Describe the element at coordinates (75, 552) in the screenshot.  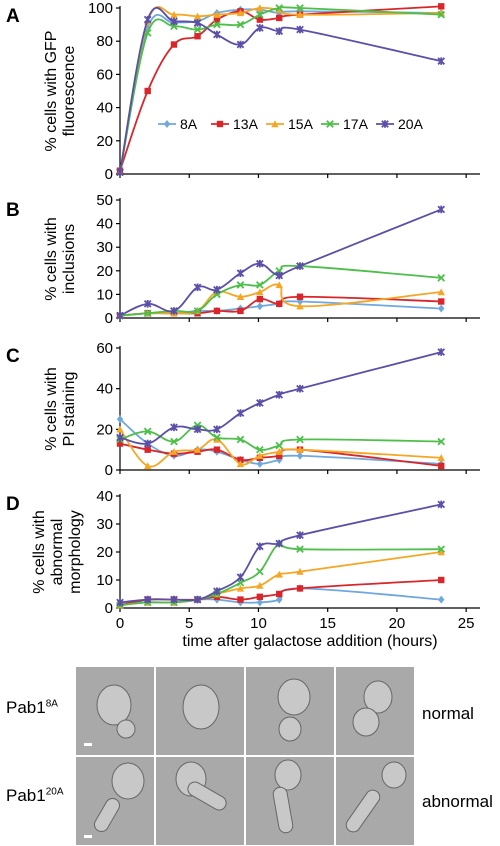
I see `y-axis-label: morphology` at that location.